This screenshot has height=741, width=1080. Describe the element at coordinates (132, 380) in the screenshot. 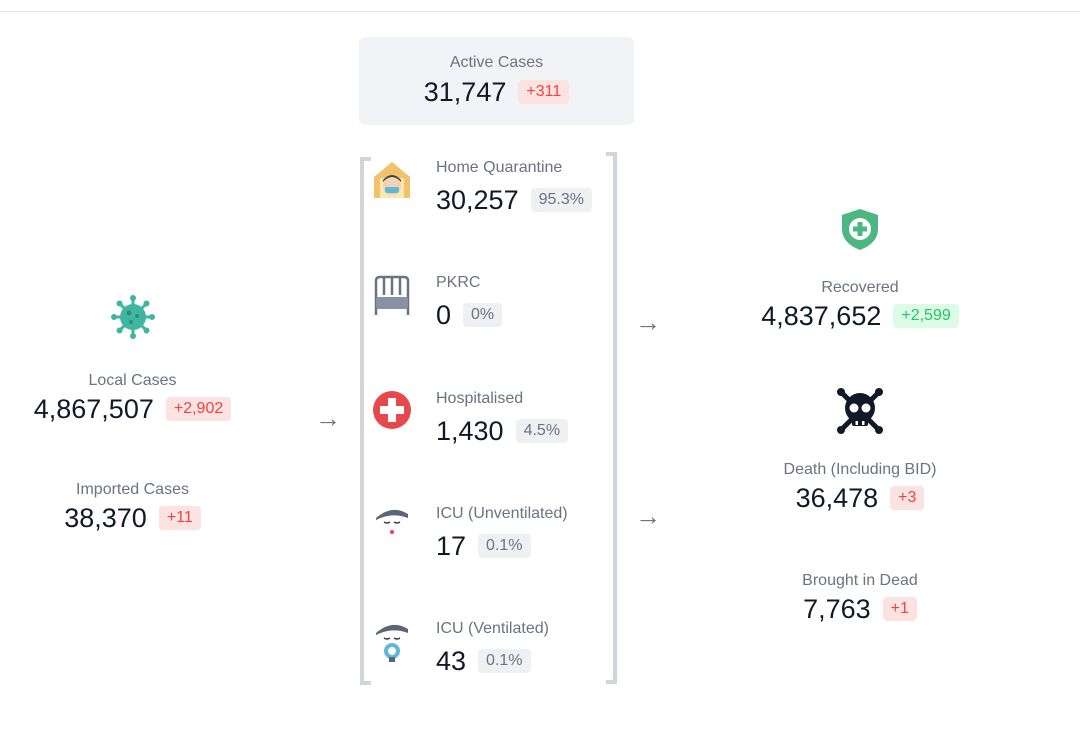

I see `local-cases-label: Local Cases` at that location.